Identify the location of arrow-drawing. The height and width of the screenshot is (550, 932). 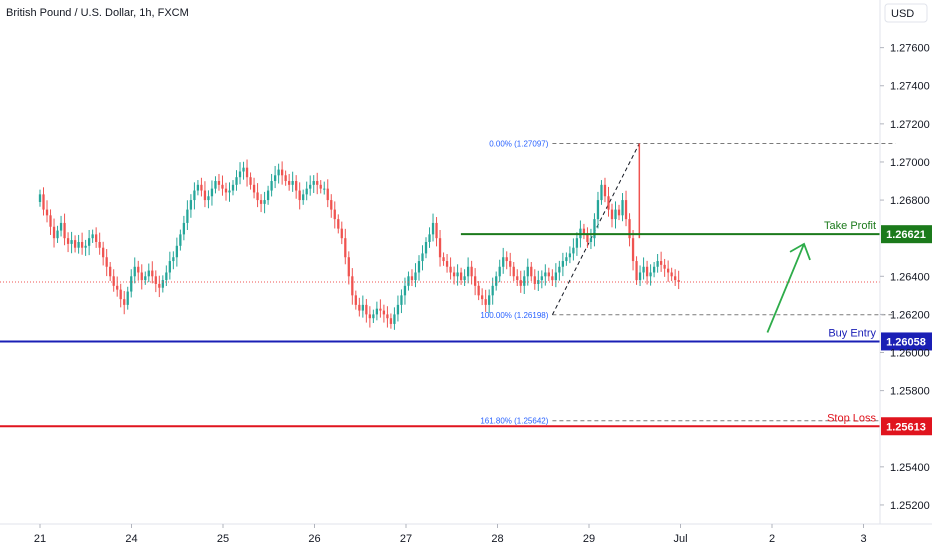
(788, 287).